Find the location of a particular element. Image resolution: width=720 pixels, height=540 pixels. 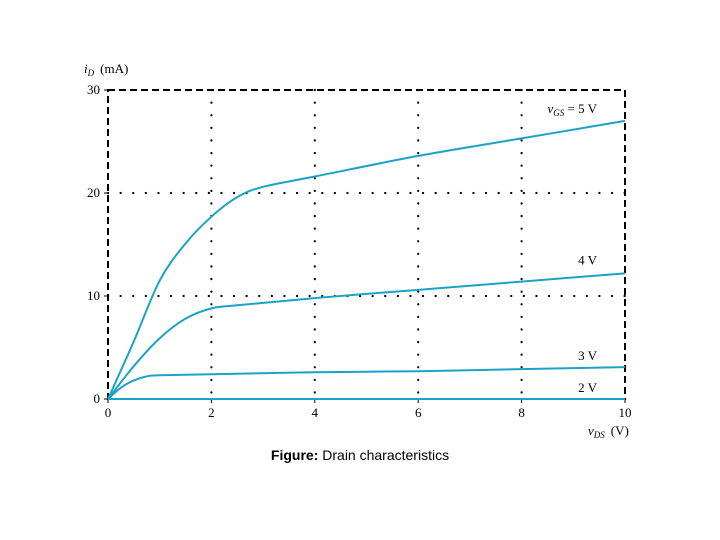

x-tick-label: 8 is located at coordinates (521, 412).